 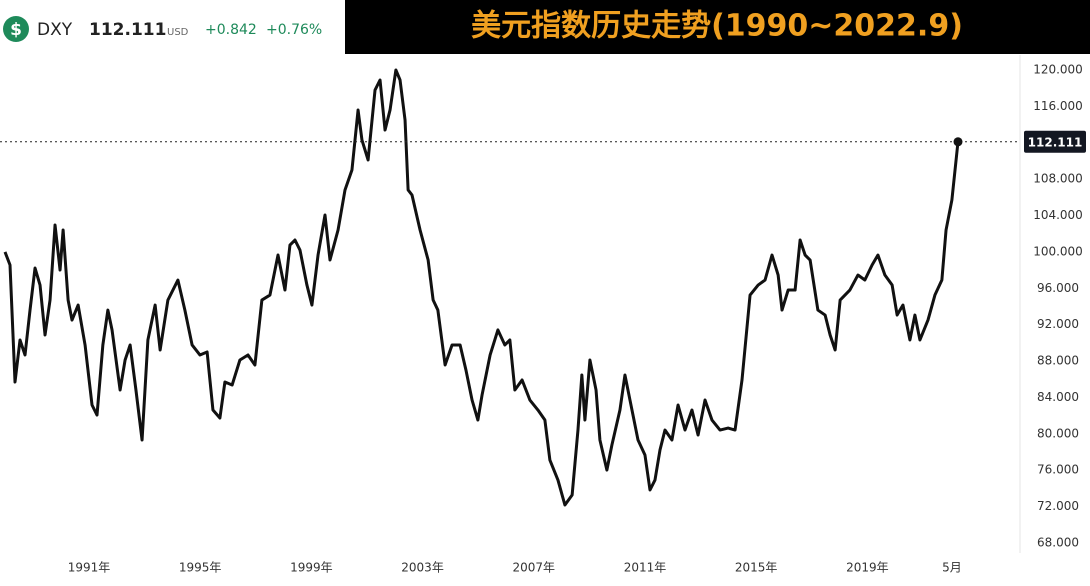 What do you see at coordinates (533, 568) in the screenshot?
I see `x-tick-label: 2007年` at bounding box center [533, 568].